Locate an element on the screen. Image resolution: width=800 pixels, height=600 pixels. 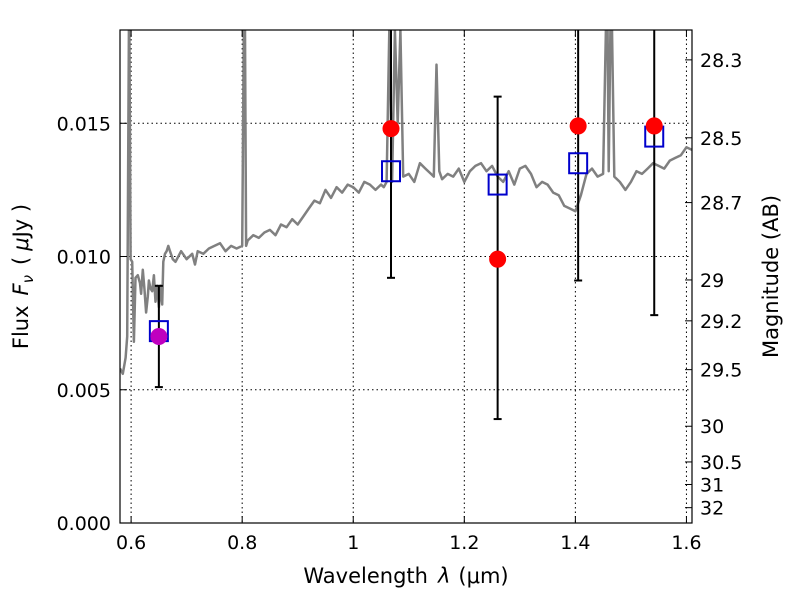
x-tick-label: 0.8 is located at coordinates (242, 543).